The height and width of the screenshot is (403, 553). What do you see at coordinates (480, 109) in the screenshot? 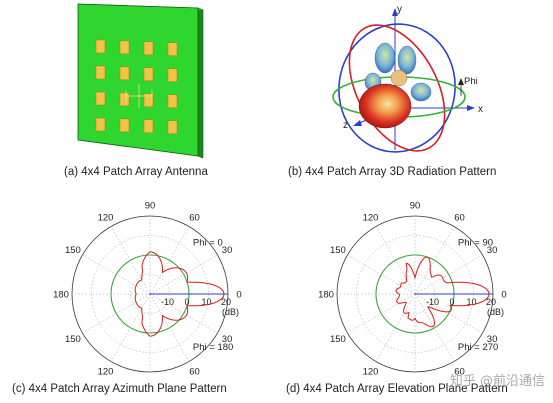
I see `x-axis-label: x` at bounding box center [480, 109].